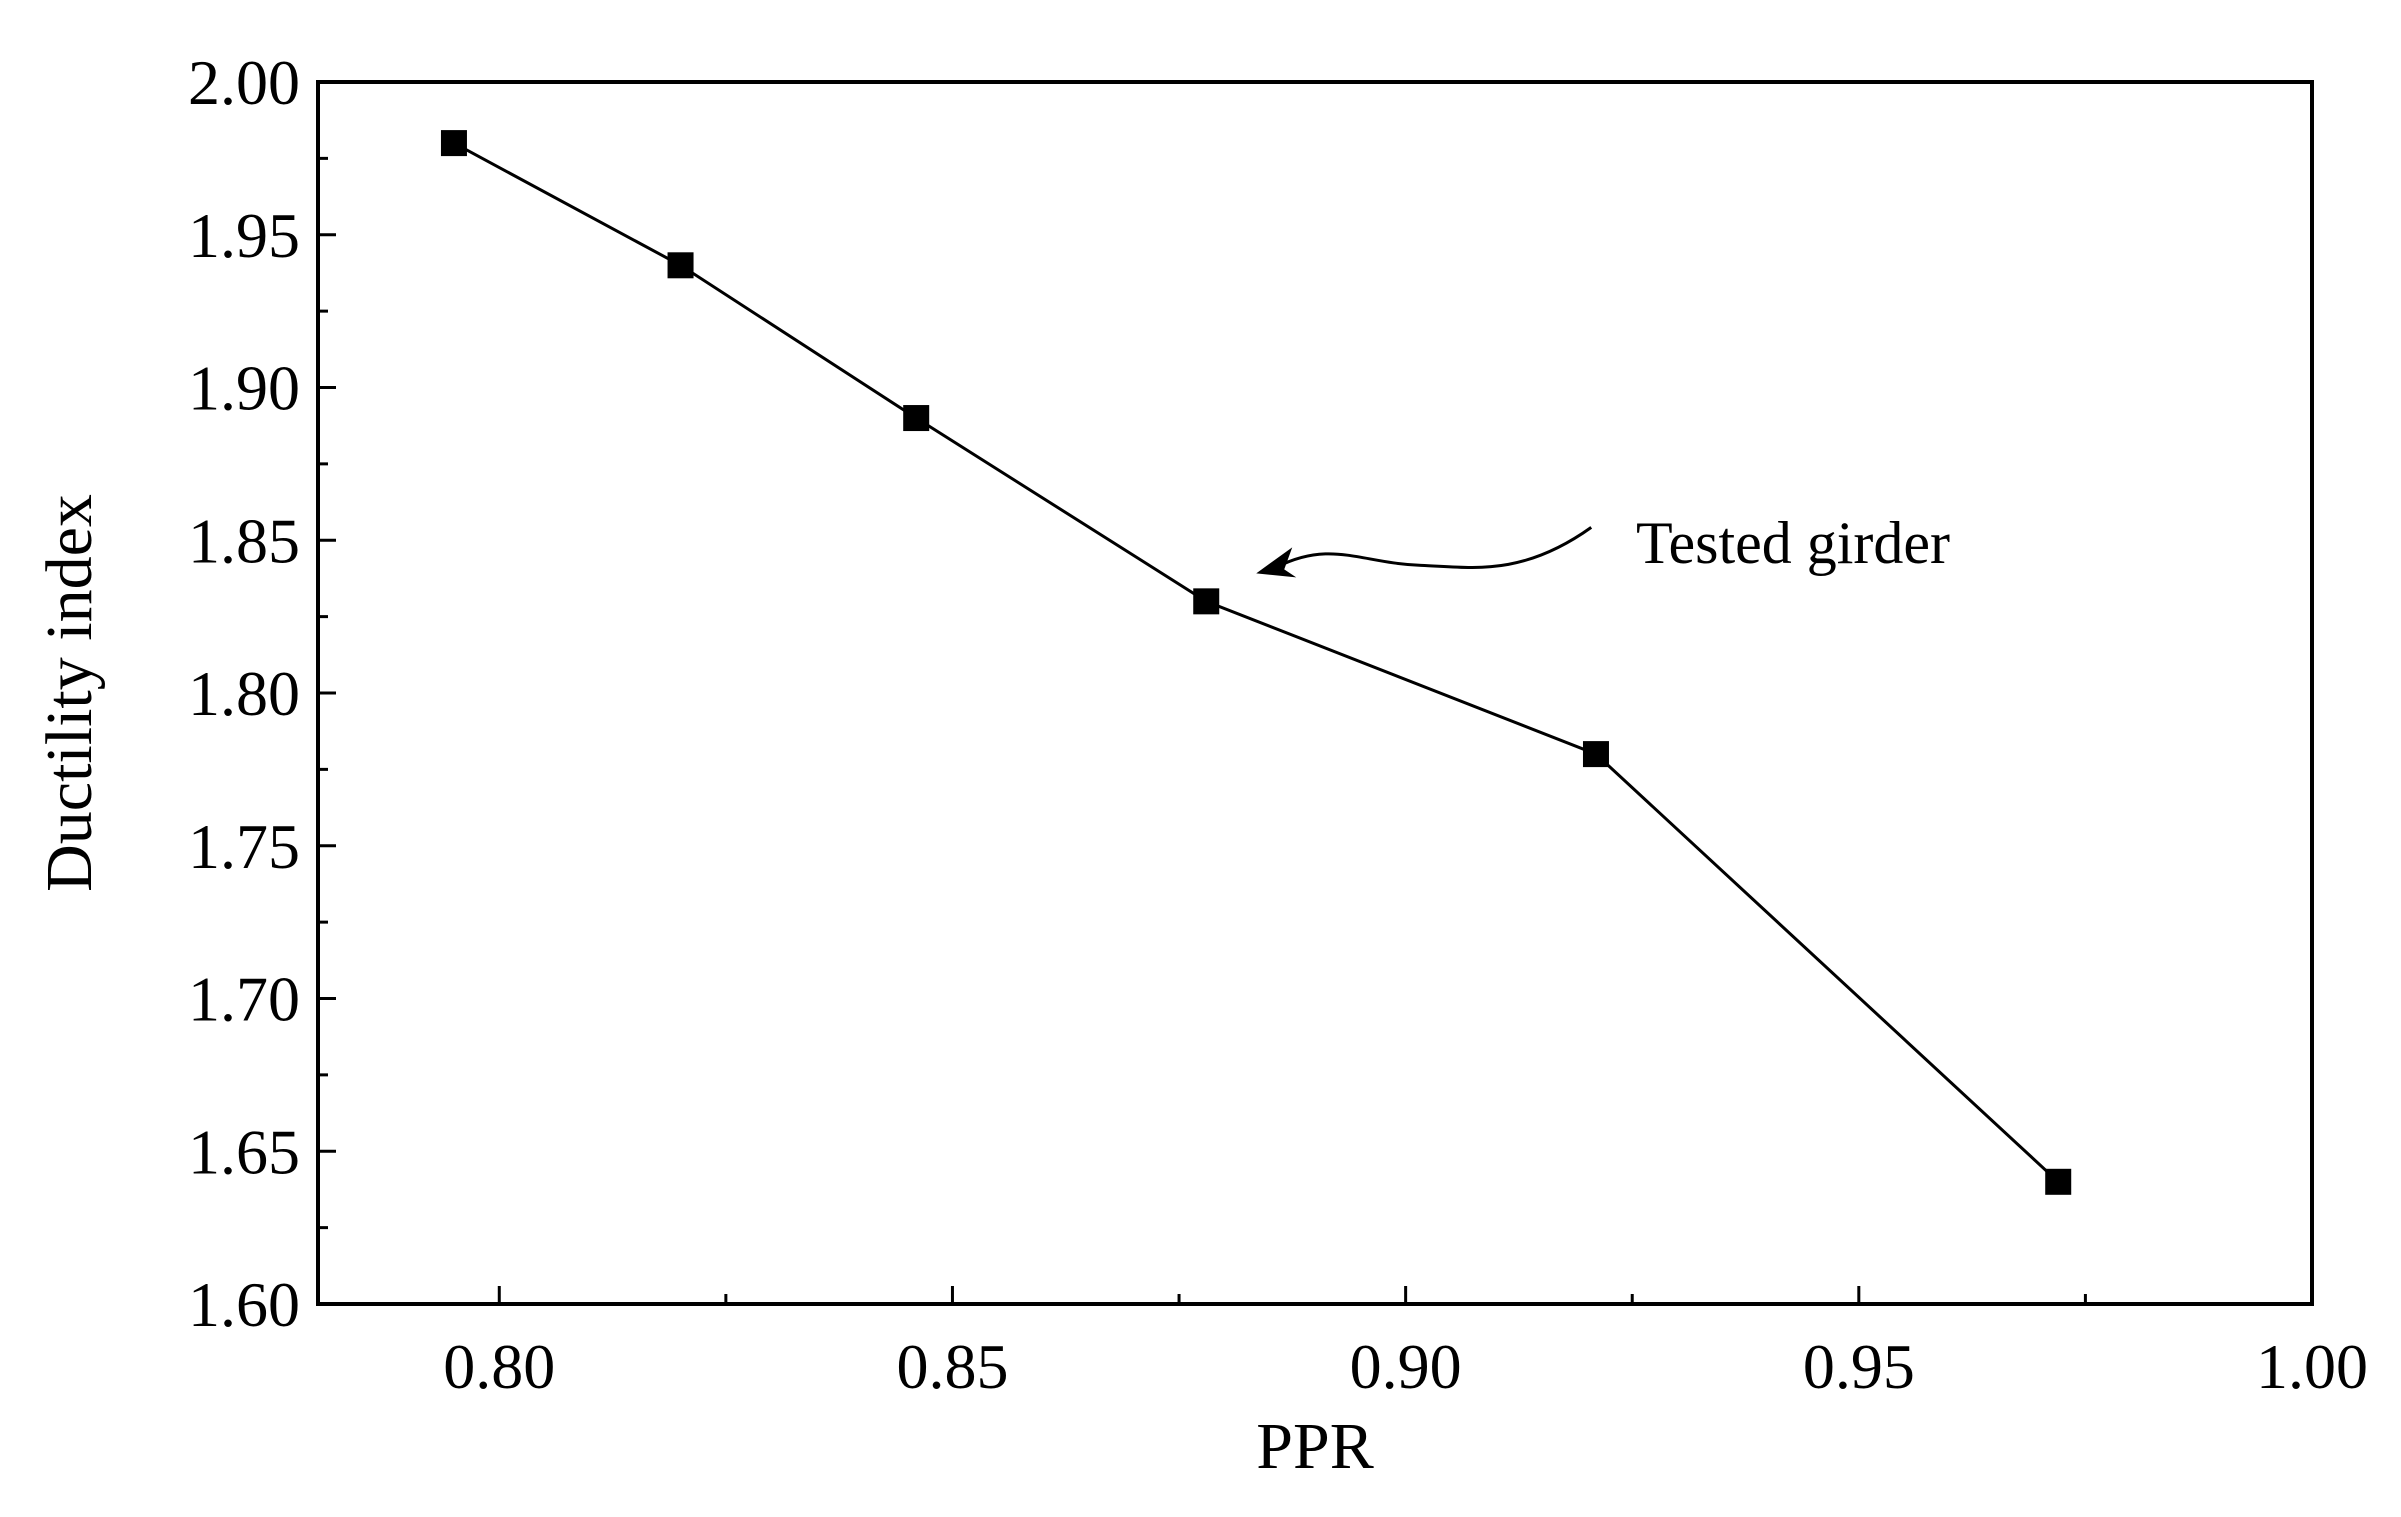 This screenshot has height=1517, width=2401. Describe the element at coordinates (1603, 544) in the screenshot. I see `annotation-layer: Tested girder` at that location.